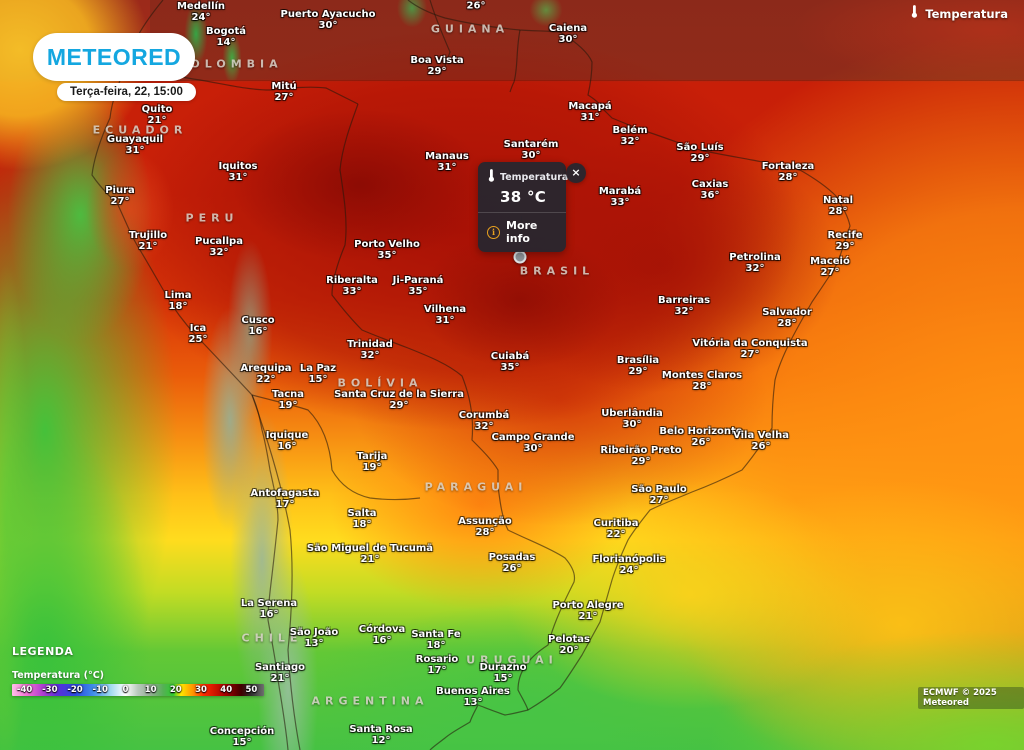 Image resolution: width=1024 pixels, height=750 pixels. Describe the element at coordinates (287, 435) in the screenshot. I see `city-name: Iquique` at that location.